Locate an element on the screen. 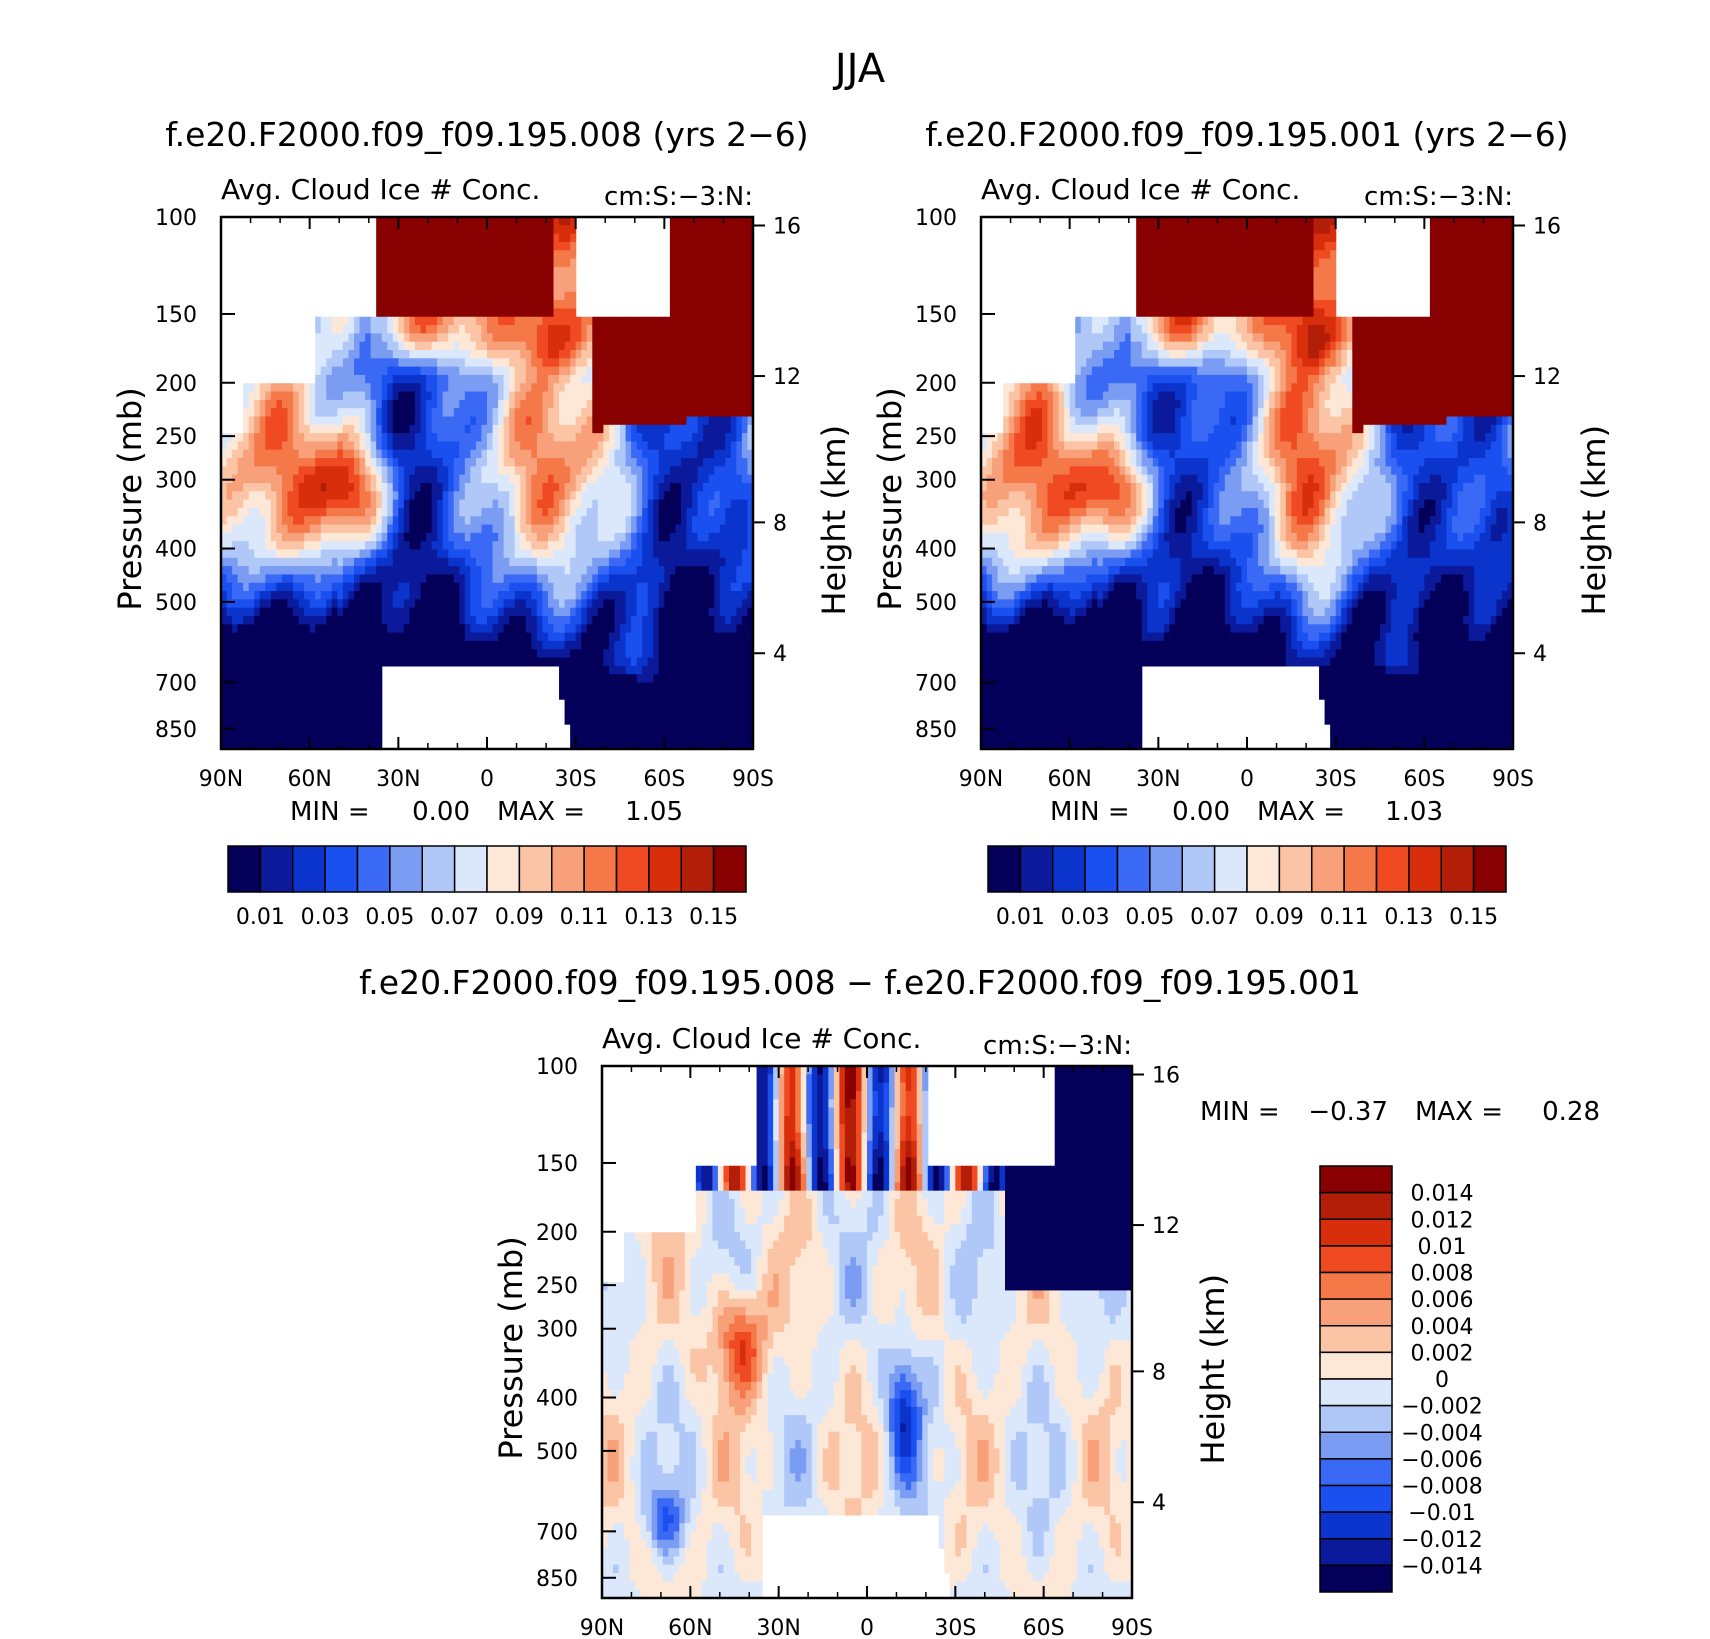 The height and width of the screenshot is (1639, 1710). y-tick-label: 400 is located at coordinates (176, 550).